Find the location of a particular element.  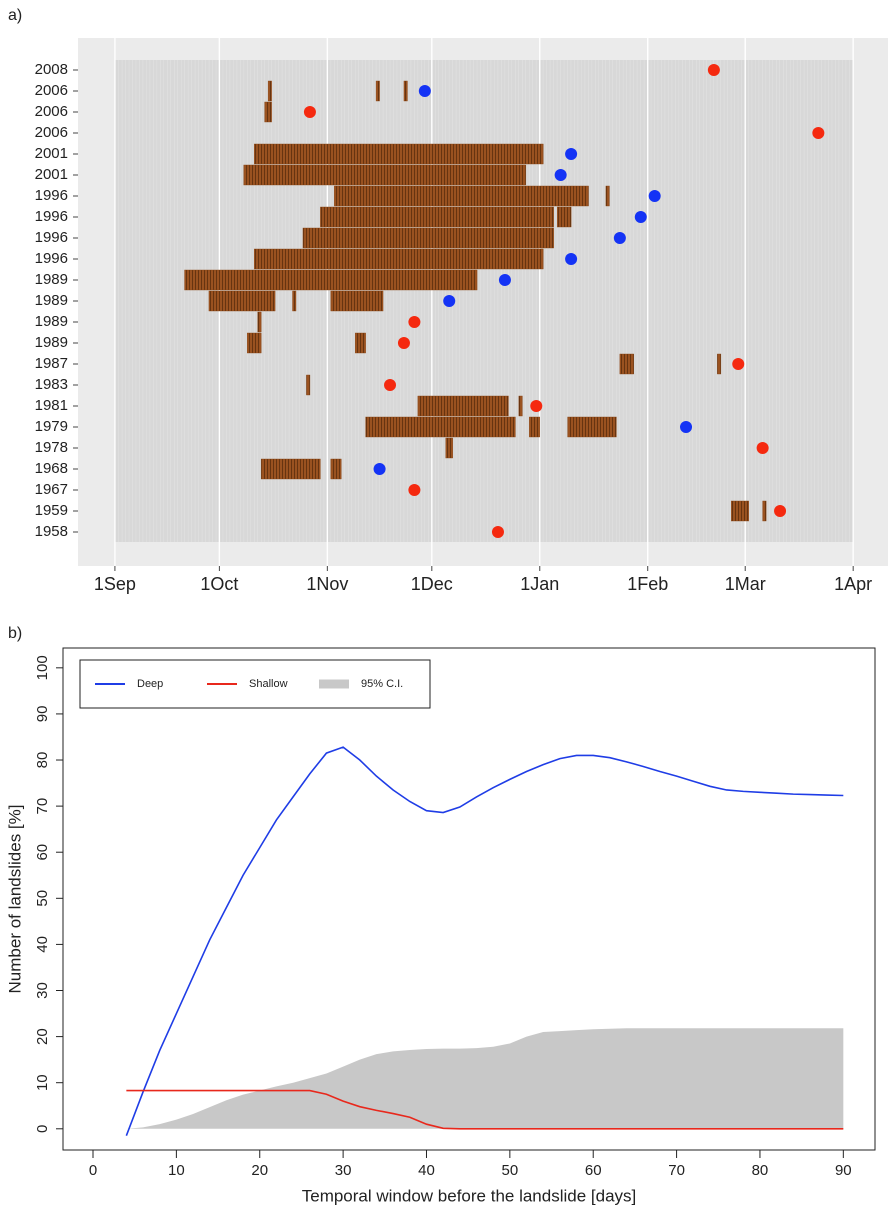

y-tick-label: 90 is located at coordinates (42, 714).